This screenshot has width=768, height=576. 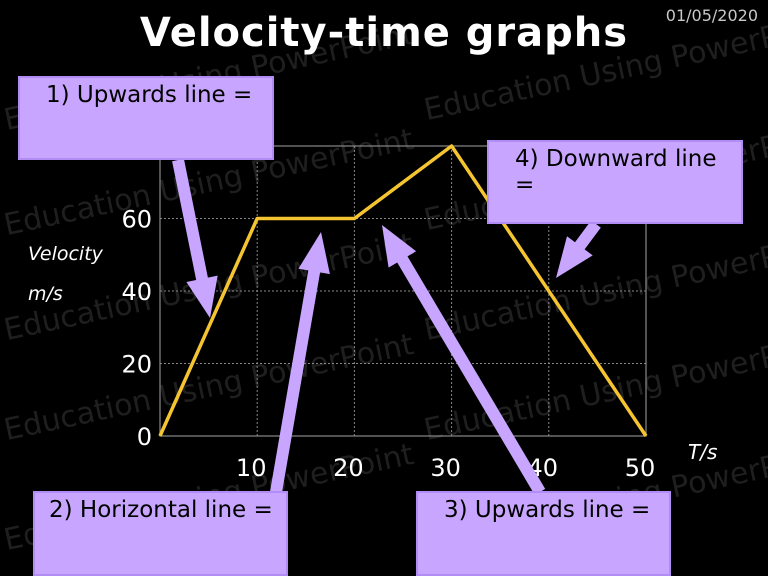 I want to click on callout-label: 2) Horizontal line =, so click(x=161, y=510).